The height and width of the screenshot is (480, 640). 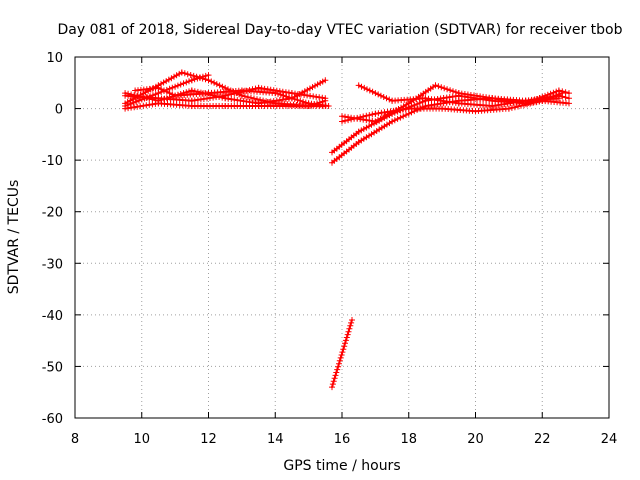 I want to click on x-tick-label: 16, so click(x=342, y=439).